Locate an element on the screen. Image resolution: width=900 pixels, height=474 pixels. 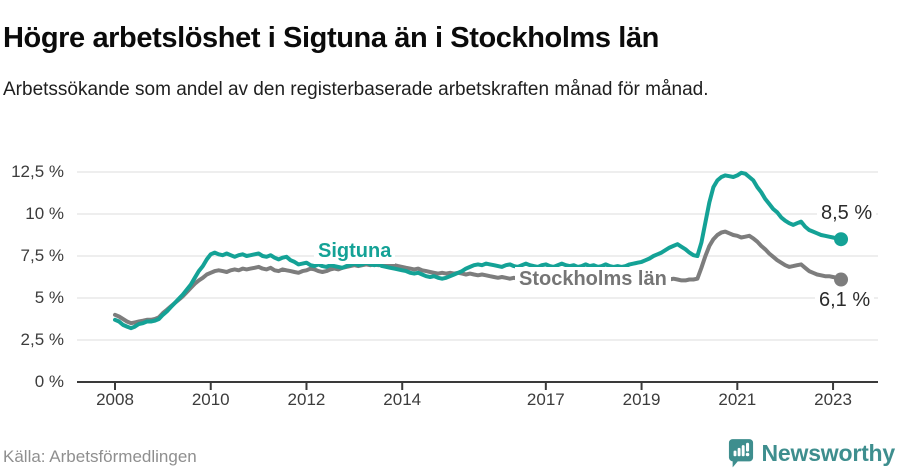
end-value-label-sigtuna: 8,5 % is located at coordinates (847, 213).